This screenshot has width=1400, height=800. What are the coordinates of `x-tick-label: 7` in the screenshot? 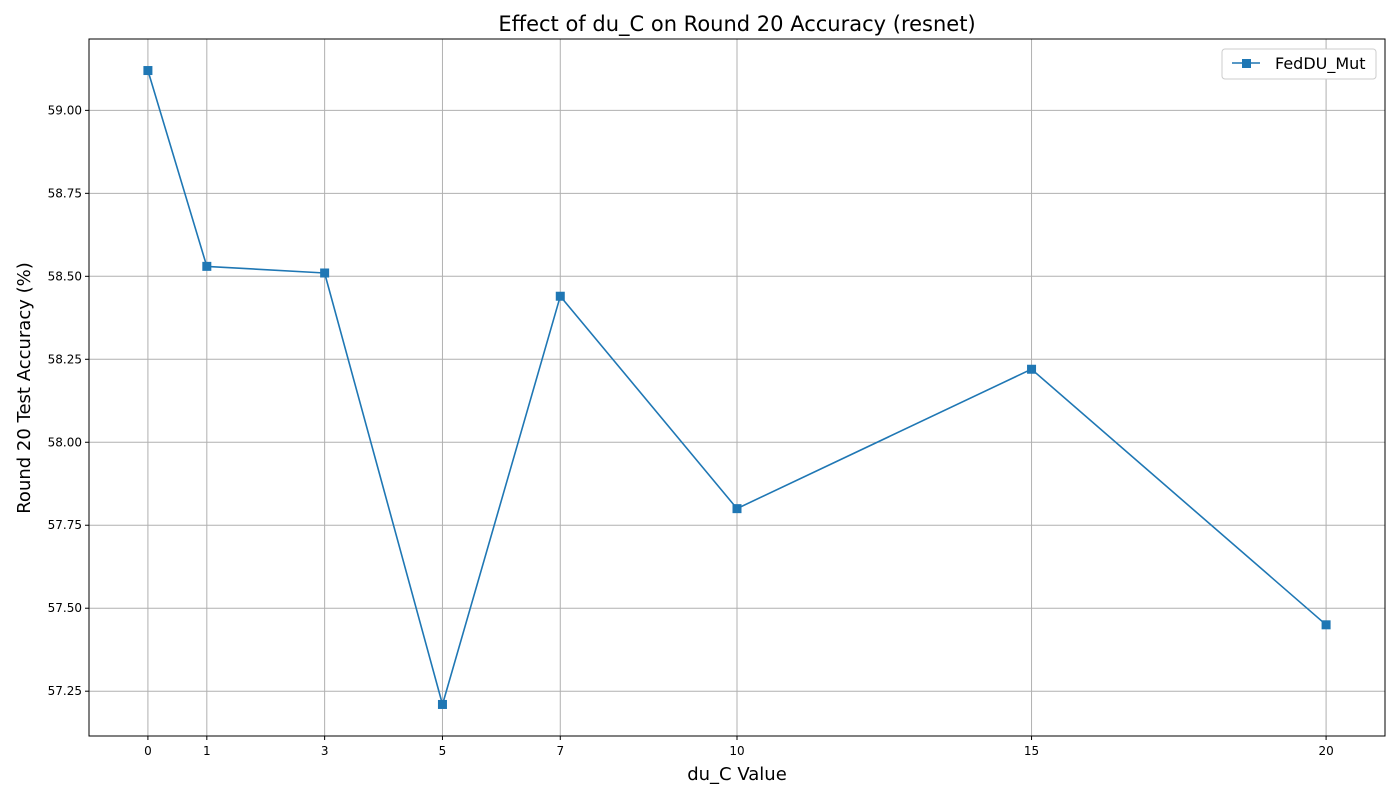 It's located at (560, 751).